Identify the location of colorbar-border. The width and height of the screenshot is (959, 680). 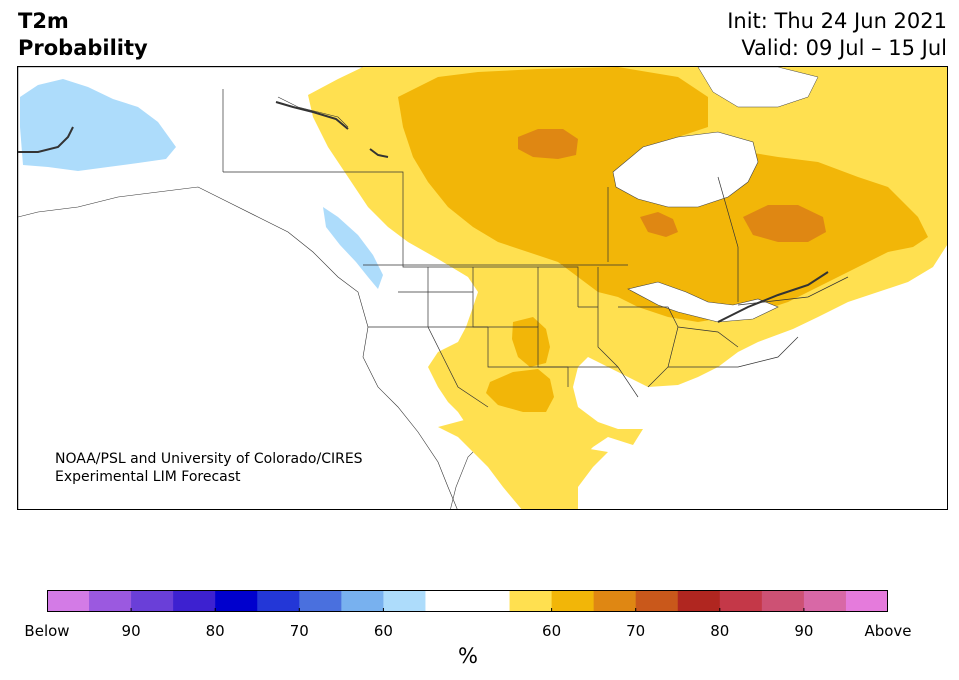
(467, 601).